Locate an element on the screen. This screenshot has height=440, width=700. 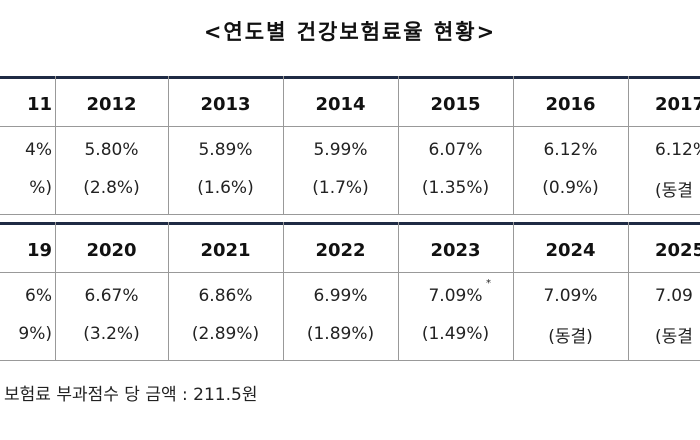
year-header: 2017 is located at coordinates (677, 104).